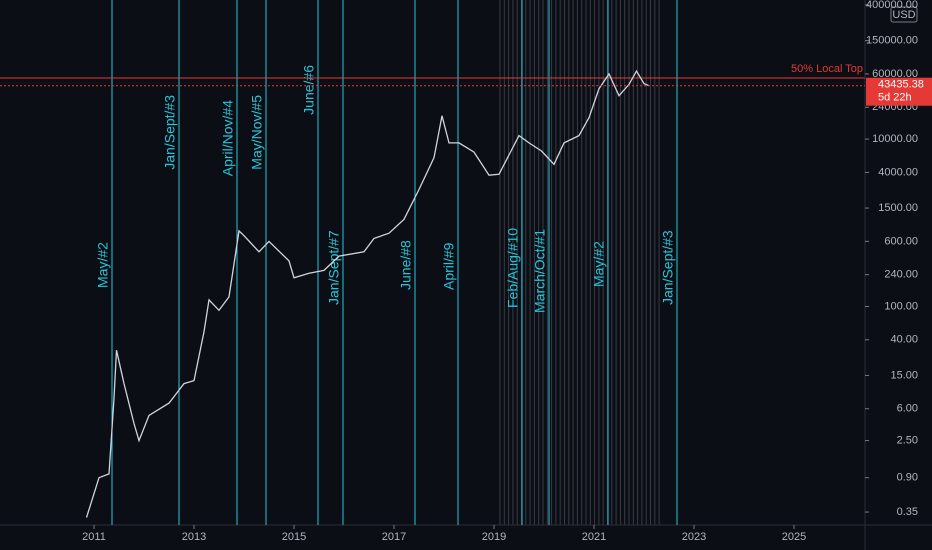 Image resolution: width=932 pixels, height=550 pixels. What do you see at coordinates (895, 139) in the screenshot?
I see `y-tick-label: 10000.00` at bounding box center [895, 139].